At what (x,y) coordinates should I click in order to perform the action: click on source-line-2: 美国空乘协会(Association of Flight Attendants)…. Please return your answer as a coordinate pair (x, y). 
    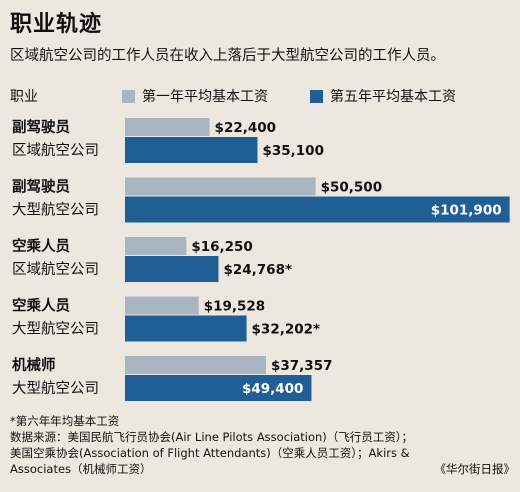
    Looking at the image, I should click on (210, 453).